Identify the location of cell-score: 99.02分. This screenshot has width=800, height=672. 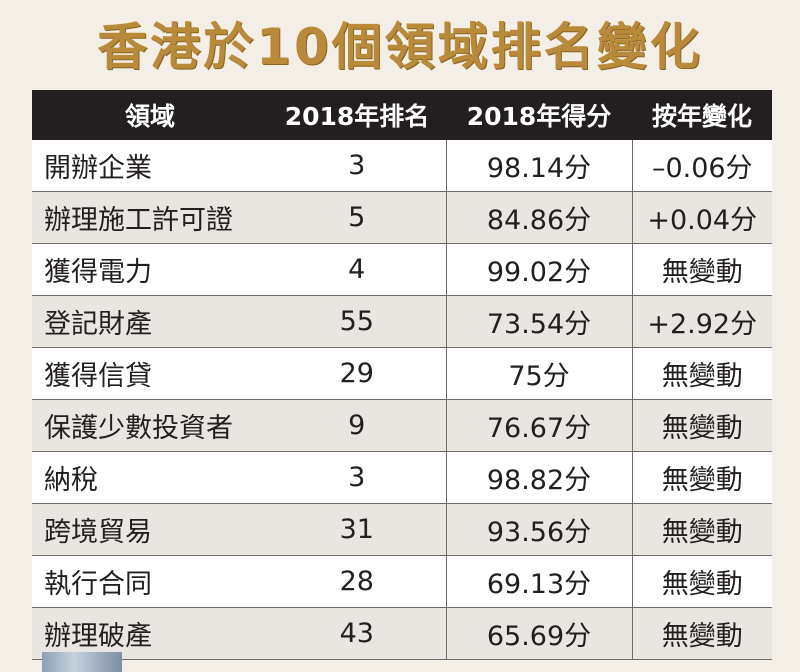
(538, 269).